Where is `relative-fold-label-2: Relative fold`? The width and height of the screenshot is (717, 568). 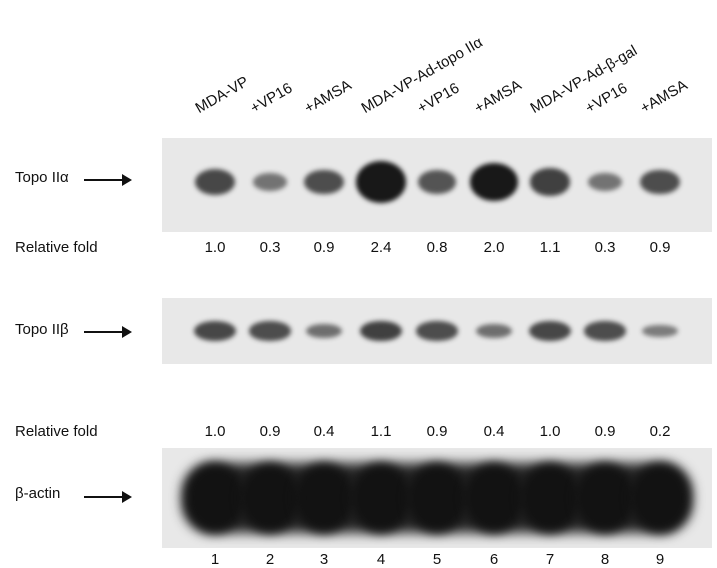 relative-fold-label-2: Relative fold is located at coordinates (56, 431).